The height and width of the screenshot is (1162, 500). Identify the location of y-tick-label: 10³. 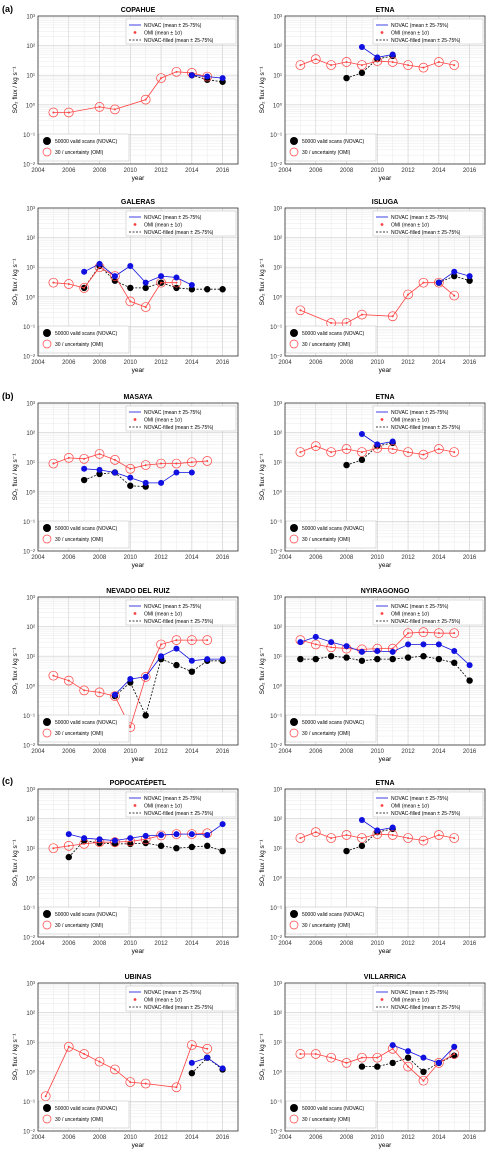
(30, 985).